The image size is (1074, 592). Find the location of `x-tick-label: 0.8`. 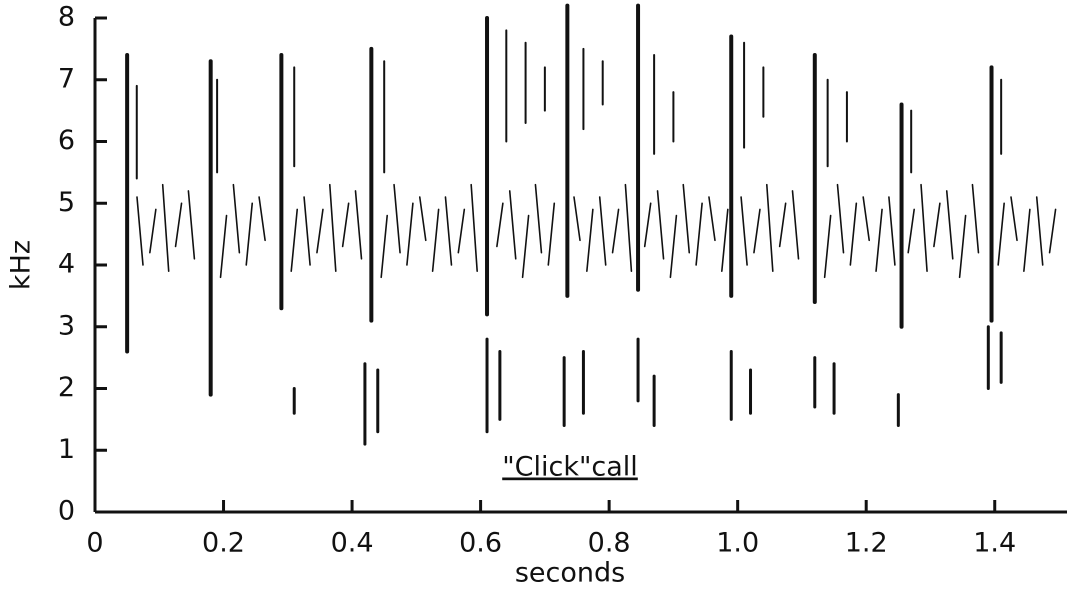

x-tick-label: 0.8 is located at coordinates (609, 543).